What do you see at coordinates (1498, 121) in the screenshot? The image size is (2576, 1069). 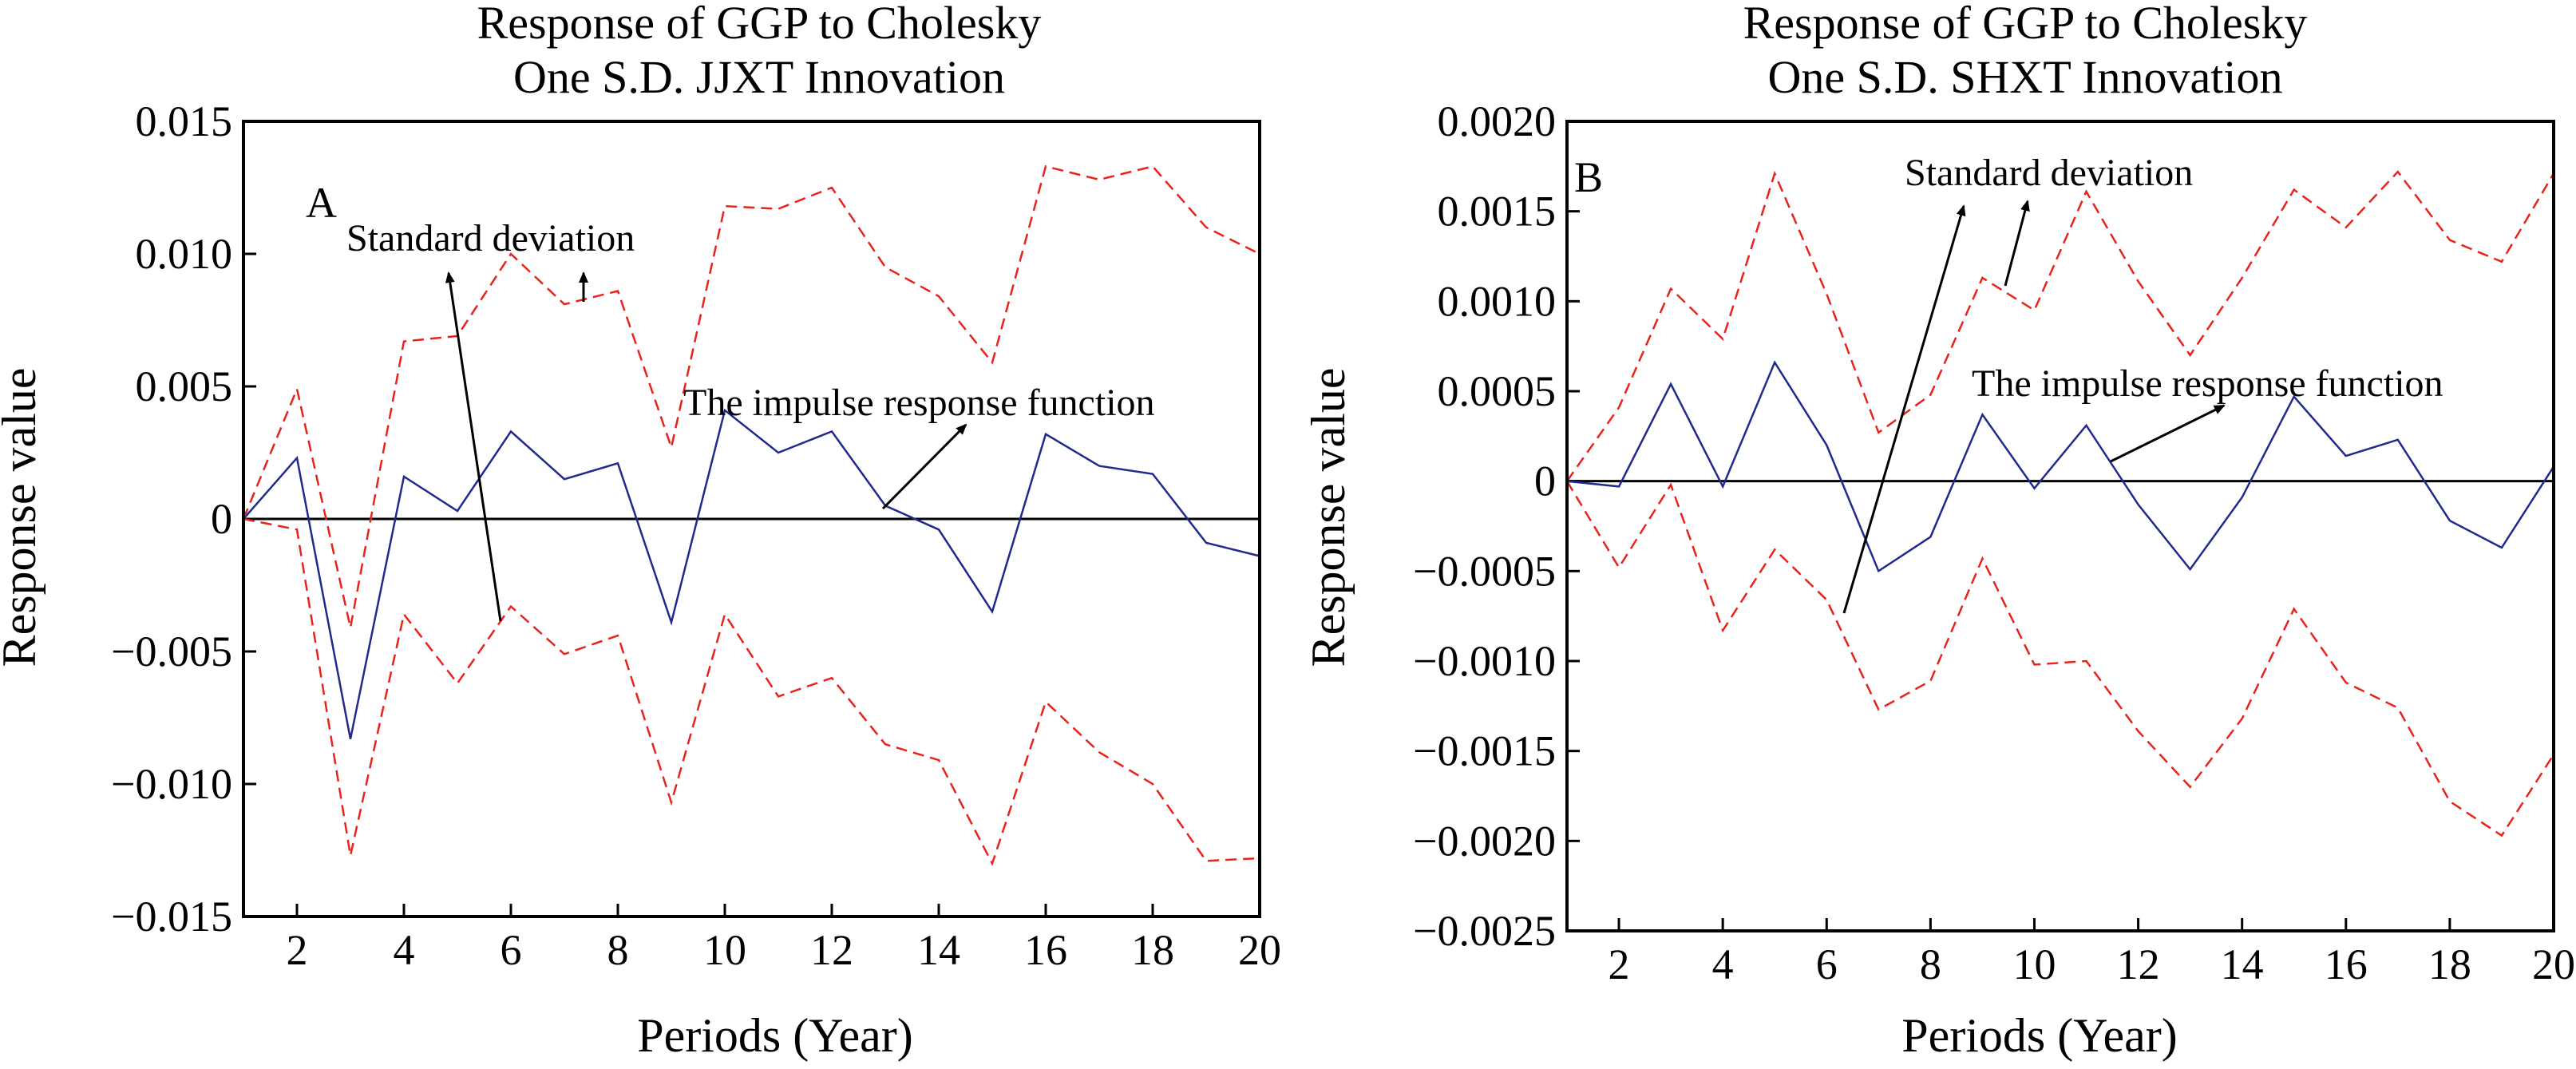 I see `y-tick-label: 0.0020` at bounding box center [1498, 121].